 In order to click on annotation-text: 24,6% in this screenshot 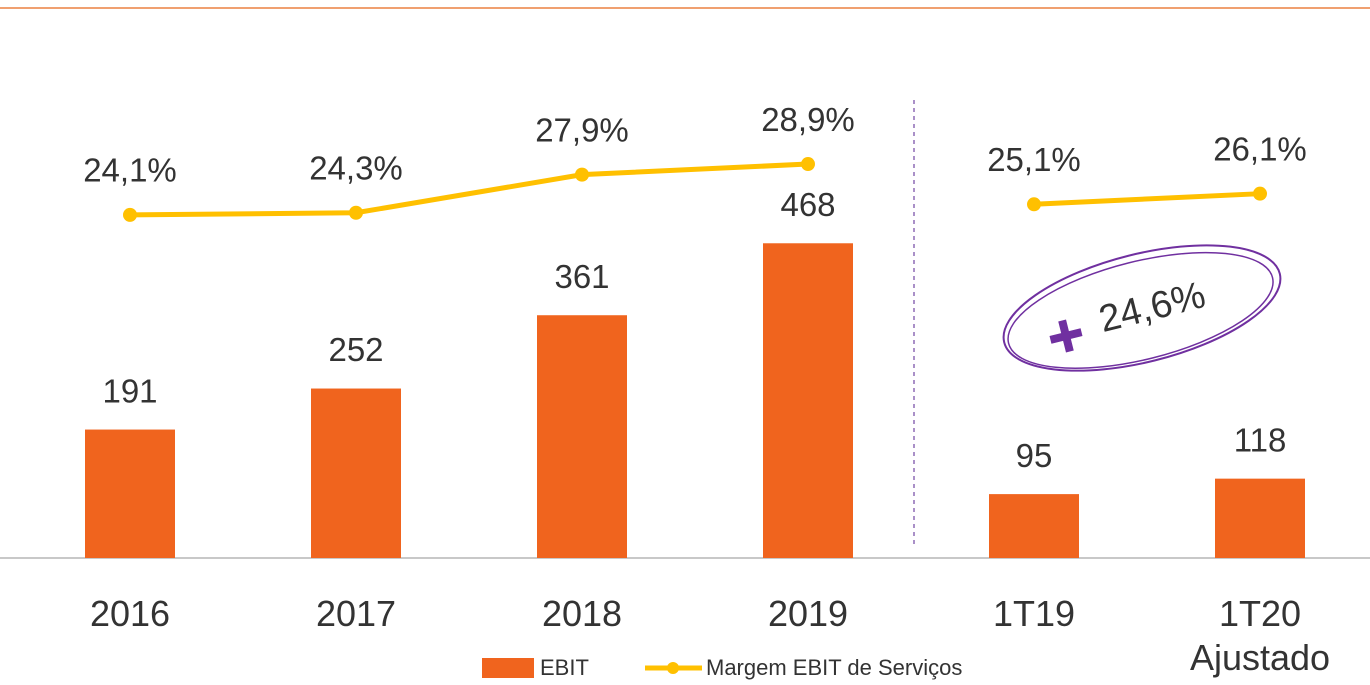, I will do `click(1152, 307)`.